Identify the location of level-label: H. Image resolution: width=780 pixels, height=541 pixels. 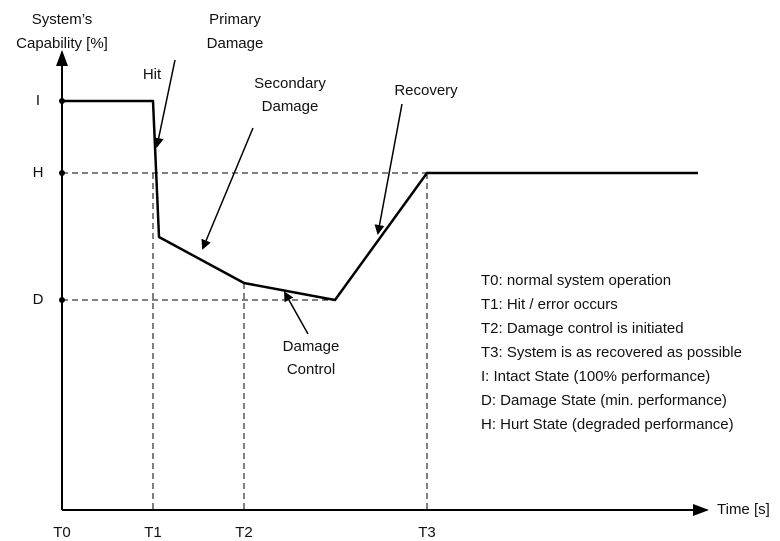
(38, 172).